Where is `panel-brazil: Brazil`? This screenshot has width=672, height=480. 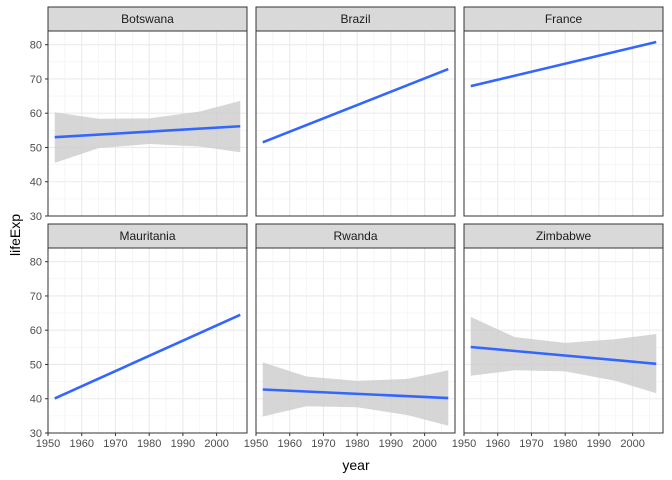
panel-brazil: Brazil is located at coordinates (355, 111).